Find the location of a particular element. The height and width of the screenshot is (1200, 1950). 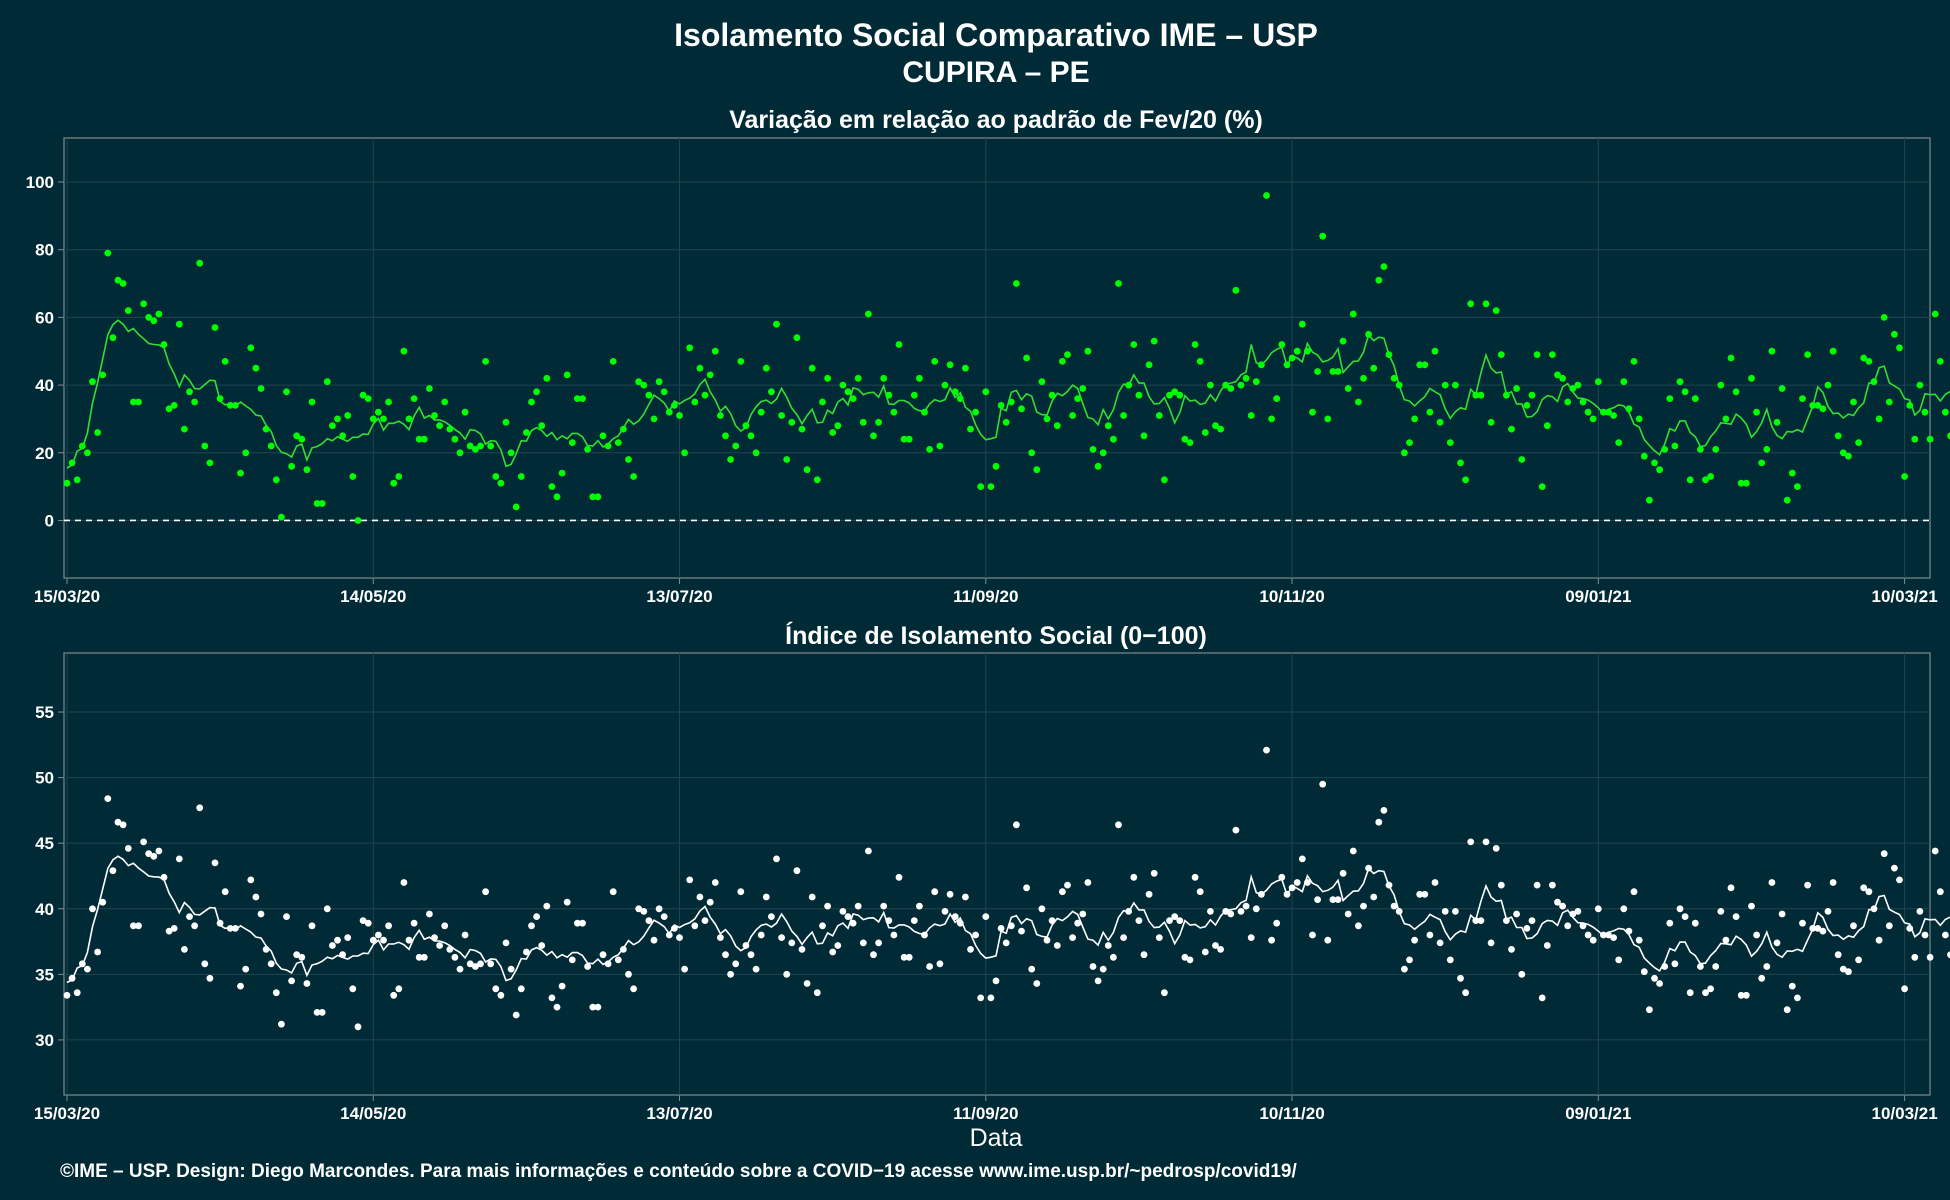

series-line is located at coordinates (1008, 394).